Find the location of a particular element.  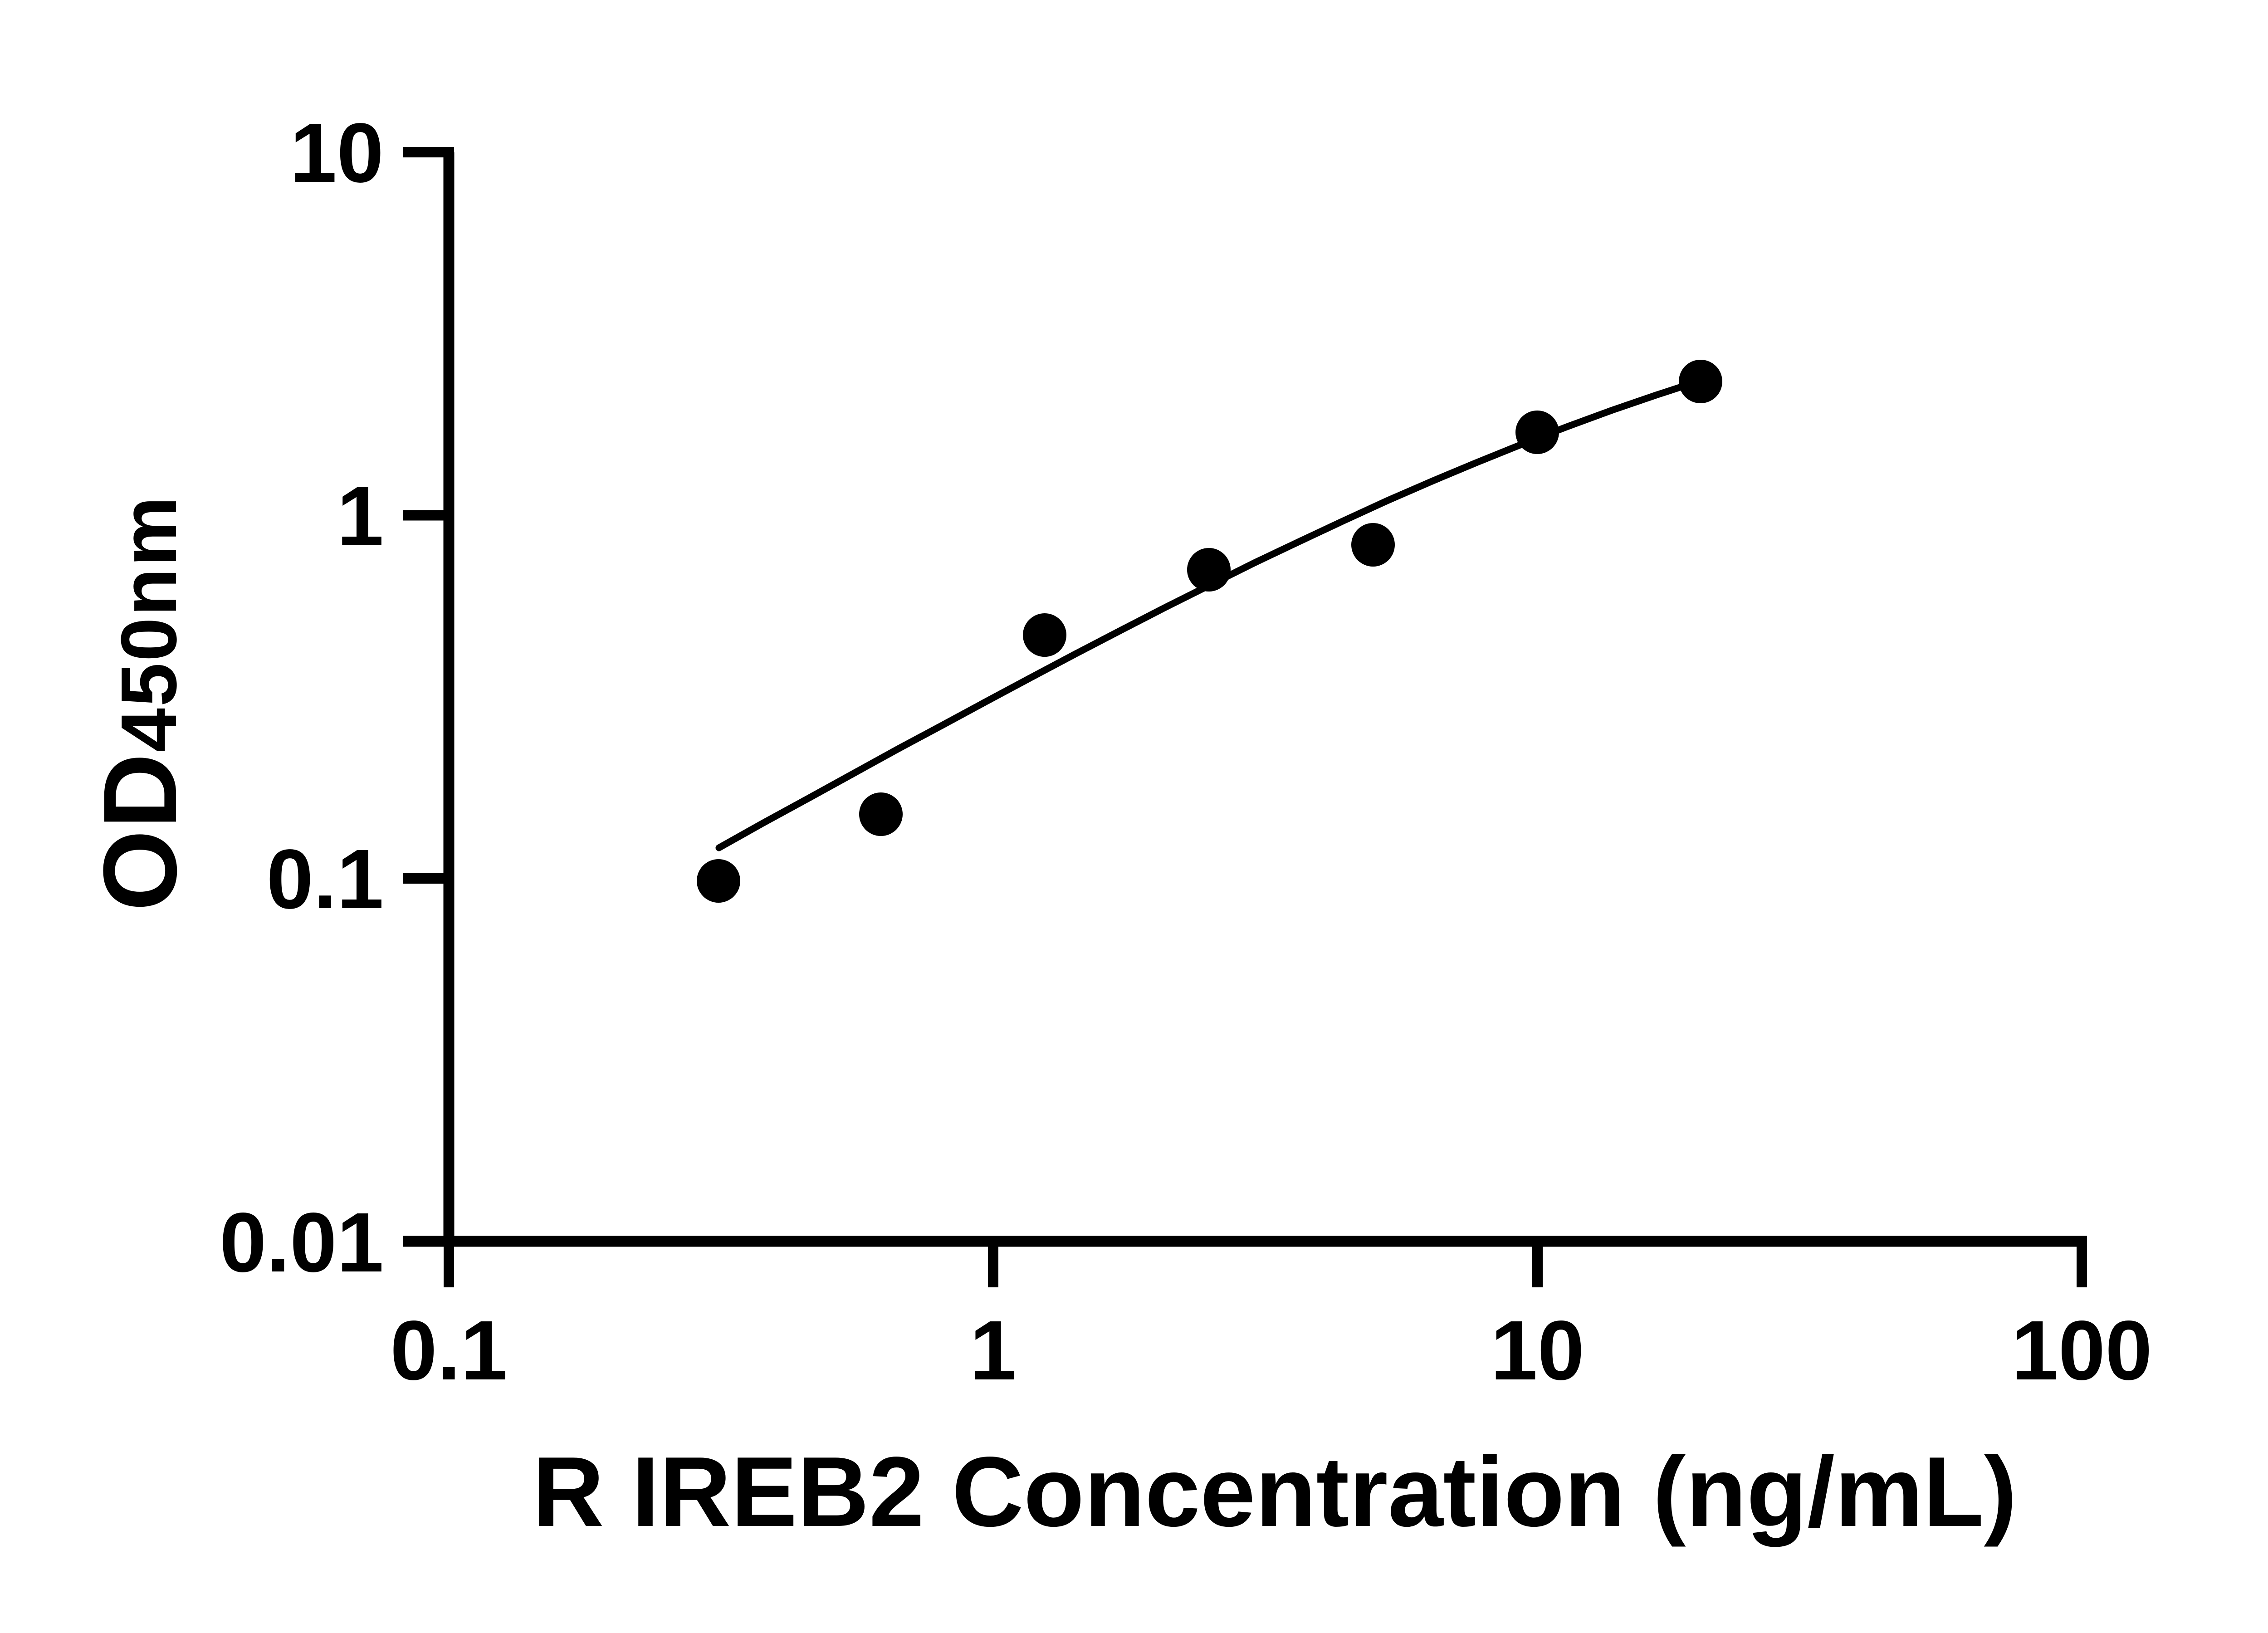

svg-text: R IREB2 Concentration (ng/mL) is located at coordinates (1275, 1492).